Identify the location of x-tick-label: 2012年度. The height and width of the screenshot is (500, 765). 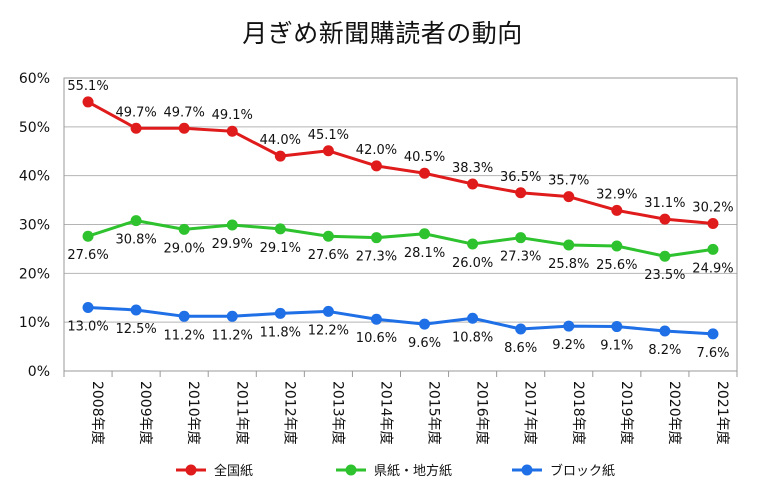
(289, 413).